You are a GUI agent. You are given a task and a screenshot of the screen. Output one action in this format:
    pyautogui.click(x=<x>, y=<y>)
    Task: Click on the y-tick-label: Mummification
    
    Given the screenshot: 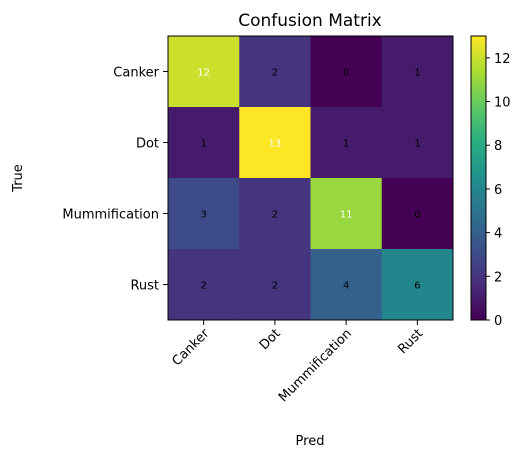 What is the action you would take?
    pyautogui.click(x=110, y=215)
    